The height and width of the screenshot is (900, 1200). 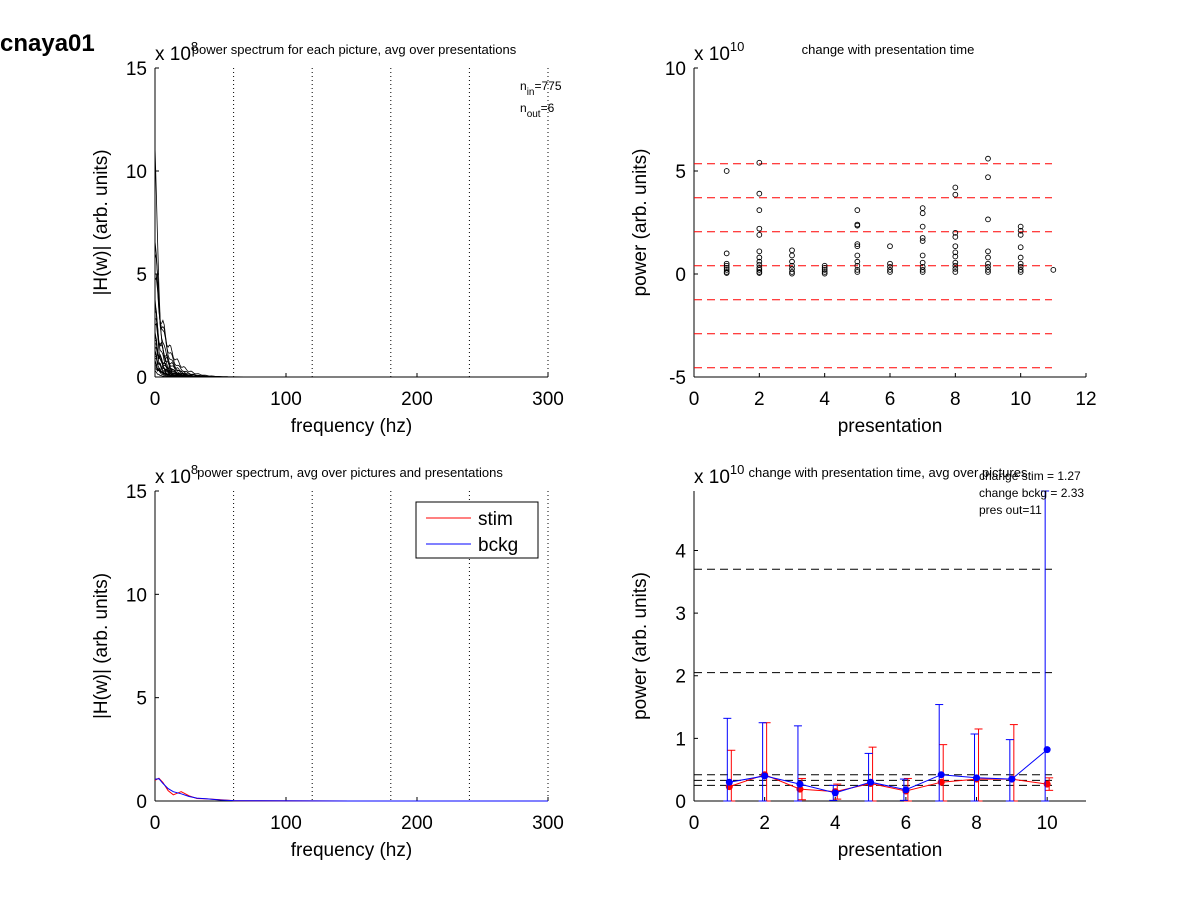 What do you see at coordinates (680, 614) in the screenshot?
I see `y-tick-label: 3` at bounding box center [680, 614].